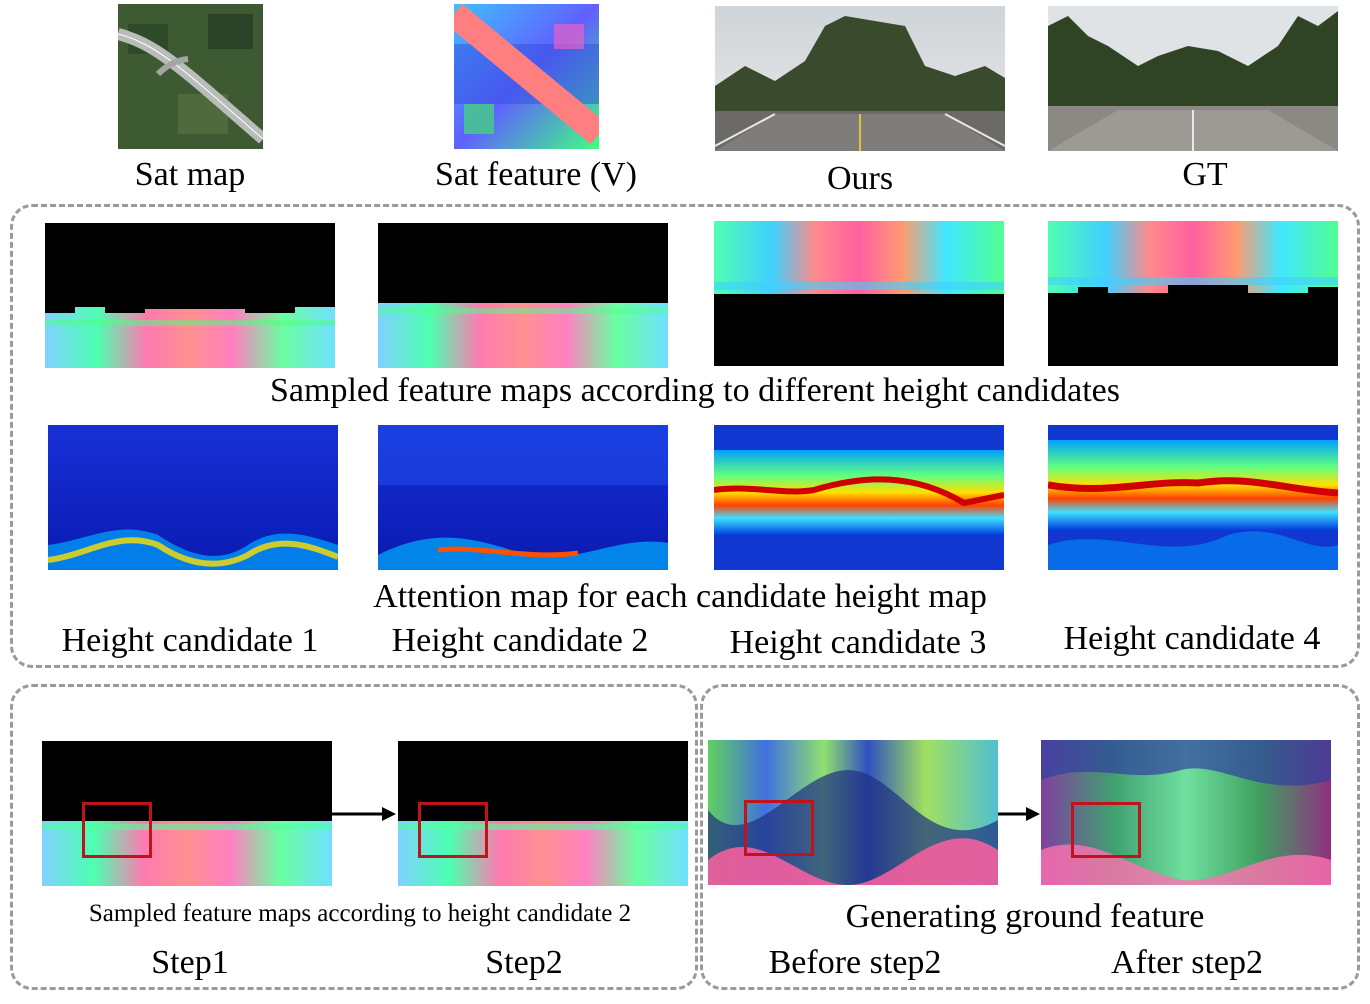 This screenshot has width=1370, height=1004. I want to click on height-candidate-2-label: Height candidate 2, so click(520, 640).